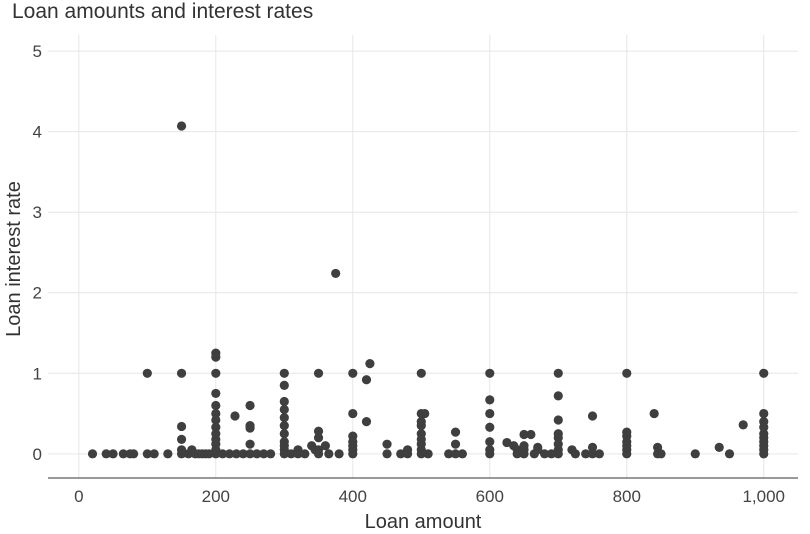  What do you see at coordinates (763, 496) in the screenshot?
I see `x-tick-label: 1,000` at bounding box center [763, 496].